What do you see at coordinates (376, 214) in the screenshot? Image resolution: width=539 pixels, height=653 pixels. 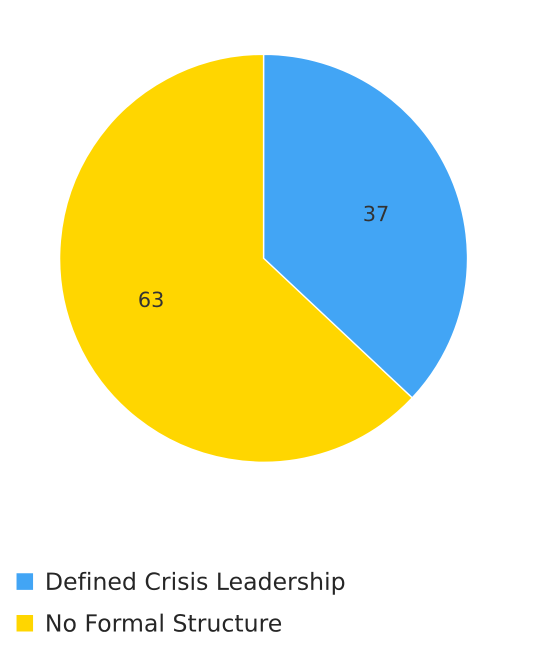 I see `data-label: 37` at bounding box center [376, 214].